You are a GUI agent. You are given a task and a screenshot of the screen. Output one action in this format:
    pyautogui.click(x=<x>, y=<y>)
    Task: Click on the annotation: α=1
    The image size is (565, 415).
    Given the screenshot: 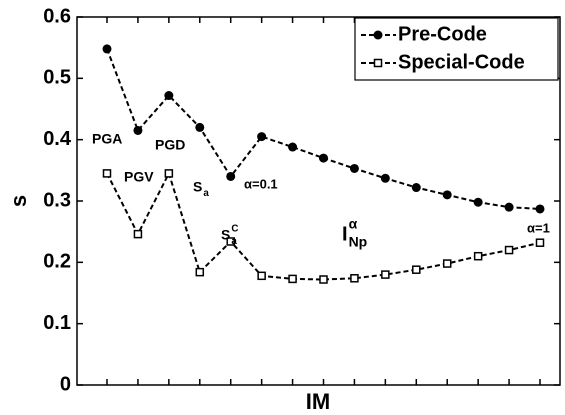 What is the action you would take?
    pyautogui.click(x=538, y=227)
    